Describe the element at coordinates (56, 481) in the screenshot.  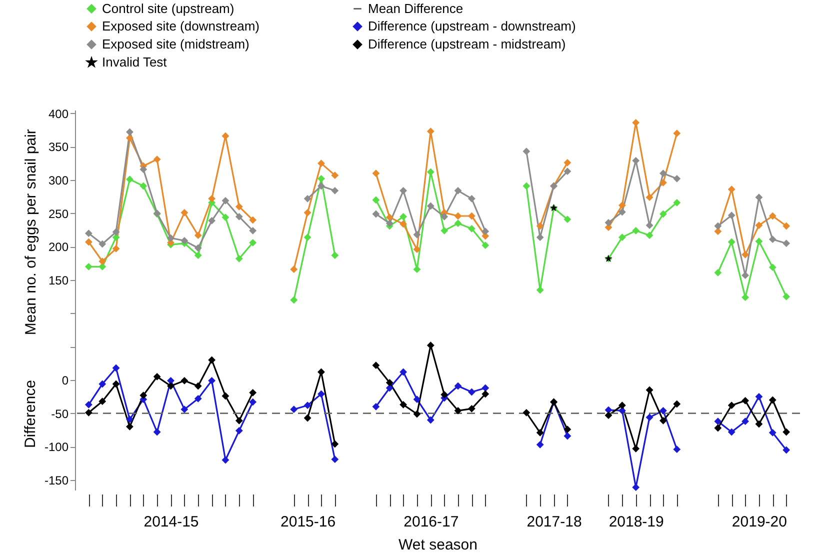
I see `y-tick-label: -150` at that location.